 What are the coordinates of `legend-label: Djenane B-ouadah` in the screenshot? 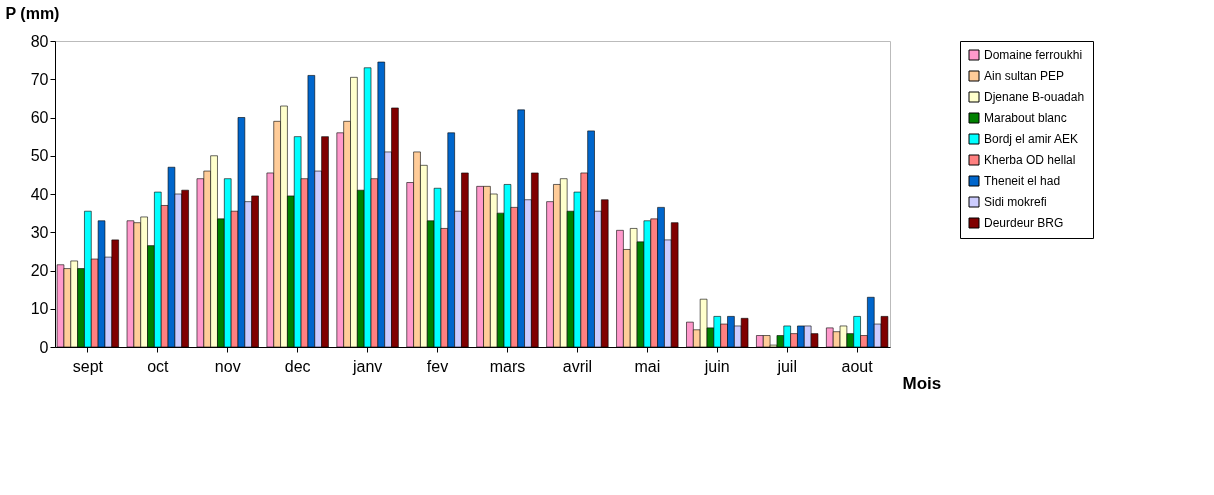 It's located at (1034, 97).